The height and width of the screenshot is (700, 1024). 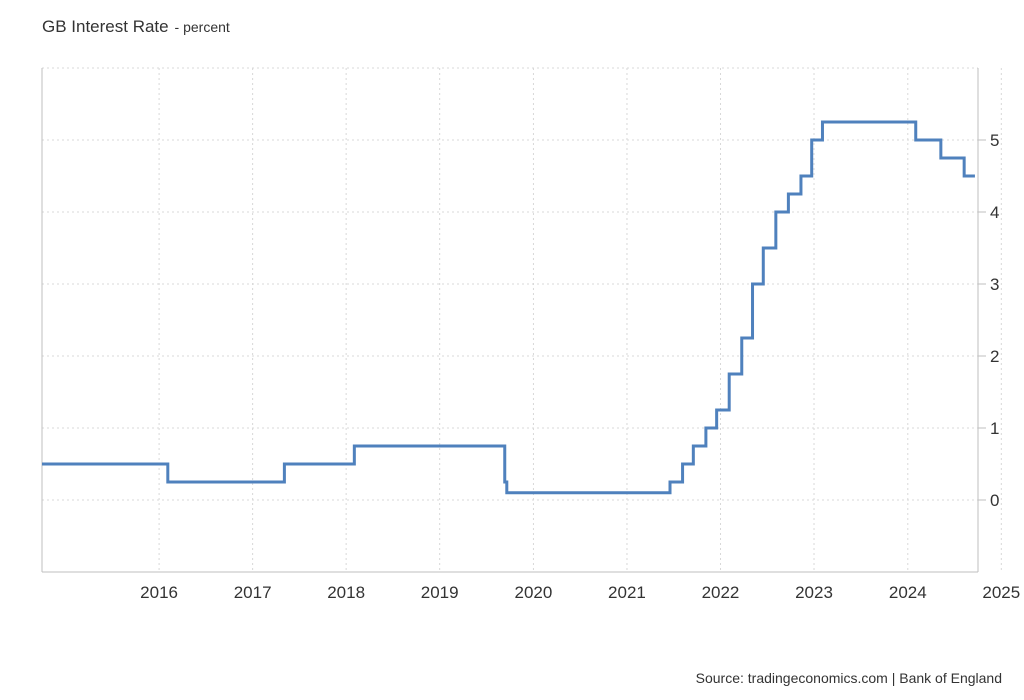 What do you see at coordinates (814, 592) in the screenshot?
I see `x-tick-label: 2023` at bounding box center [814, 592].